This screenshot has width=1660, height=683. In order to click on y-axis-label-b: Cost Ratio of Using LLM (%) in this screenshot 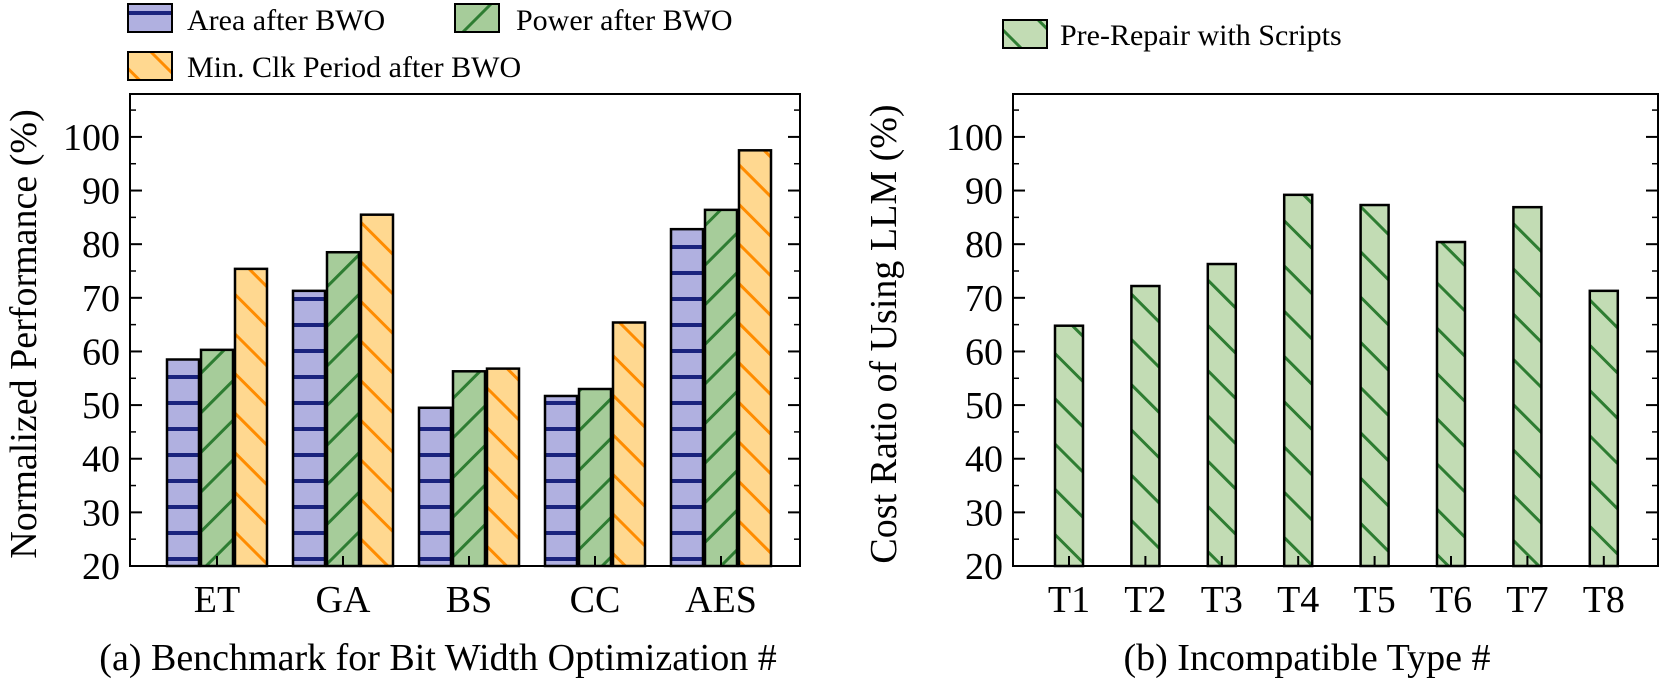, I will do `click(884, 333)`.